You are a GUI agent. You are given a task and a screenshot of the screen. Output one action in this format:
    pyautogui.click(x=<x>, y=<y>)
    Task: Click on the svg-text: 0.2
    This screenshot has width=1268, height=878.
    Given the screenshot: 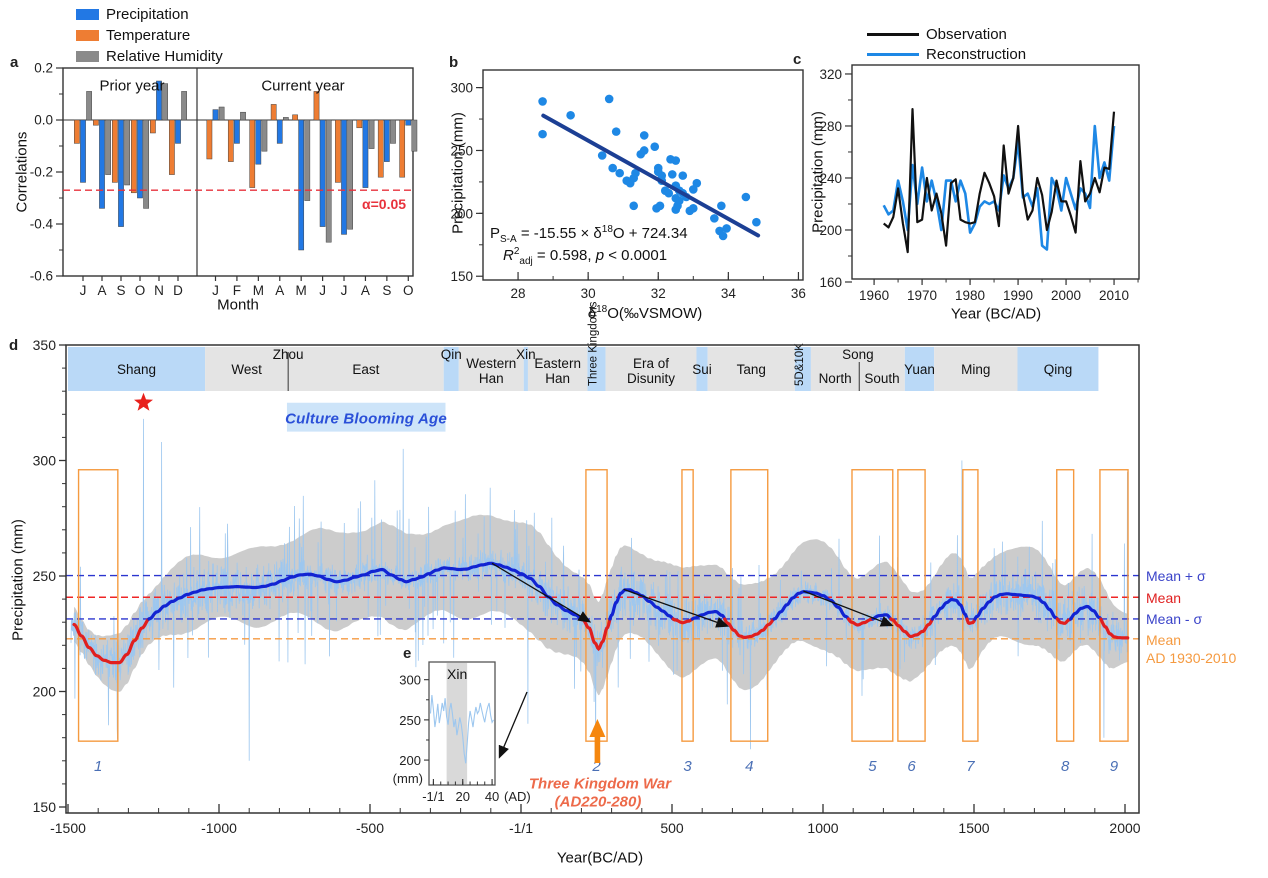 What is the action you would take?
    pyautogui.click(x=43, y=68)
    